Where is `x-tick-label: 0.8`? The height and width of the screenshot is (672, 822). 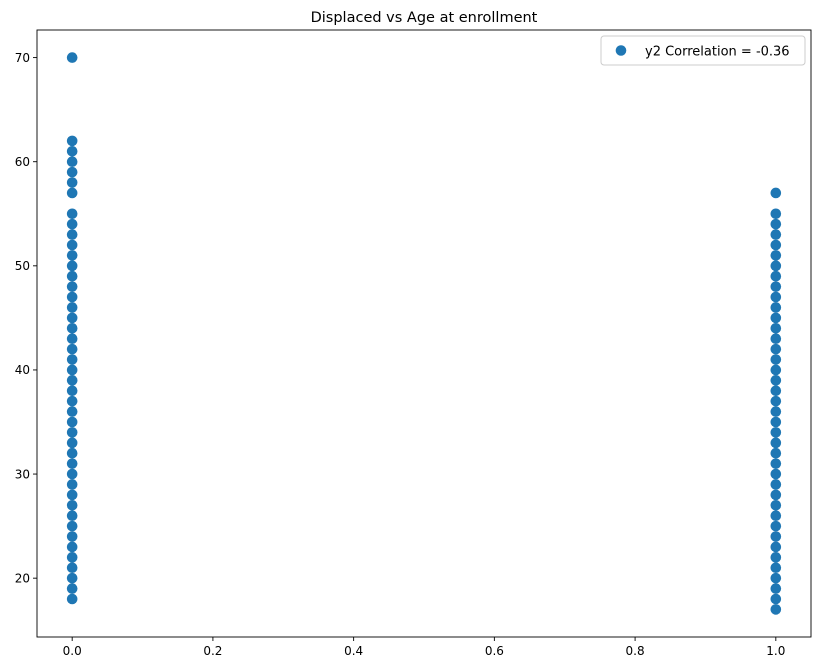 x-tick-label: 0.8 is located at coordinates (635, 651).